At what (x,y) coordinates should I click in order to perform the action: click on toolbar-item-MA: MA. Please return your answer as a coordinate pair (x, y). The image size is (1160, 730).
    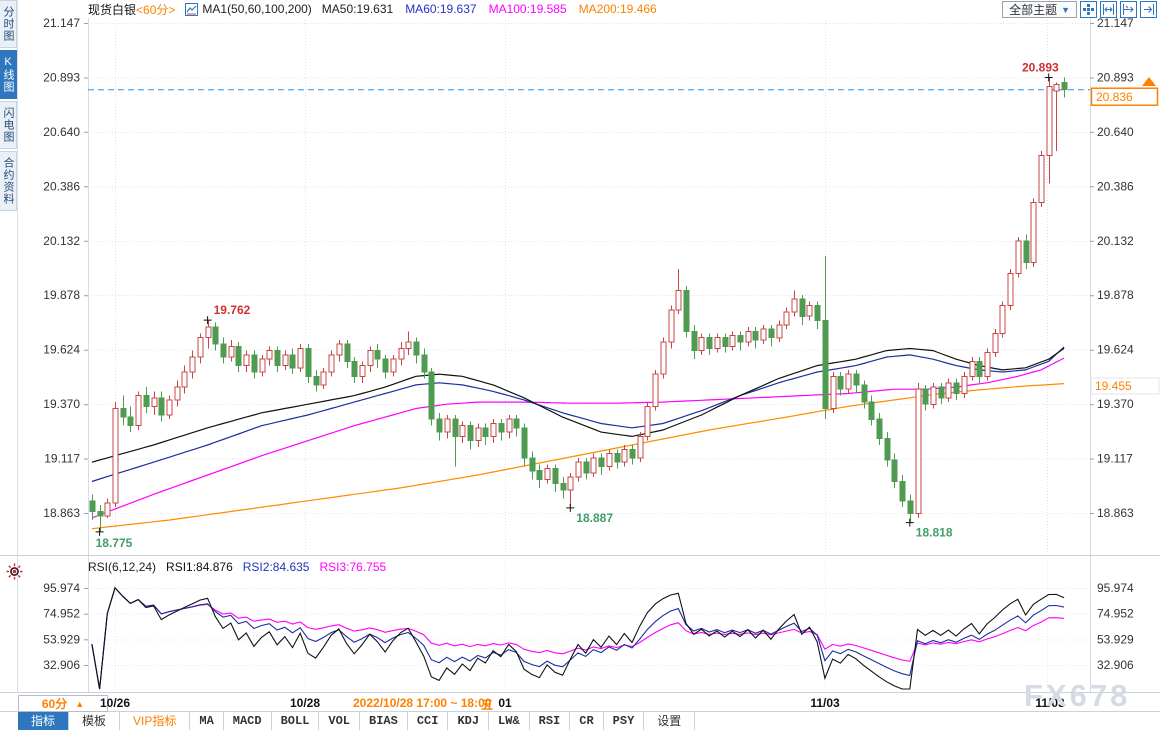
    Looking at the image, I should click on (207, 721).